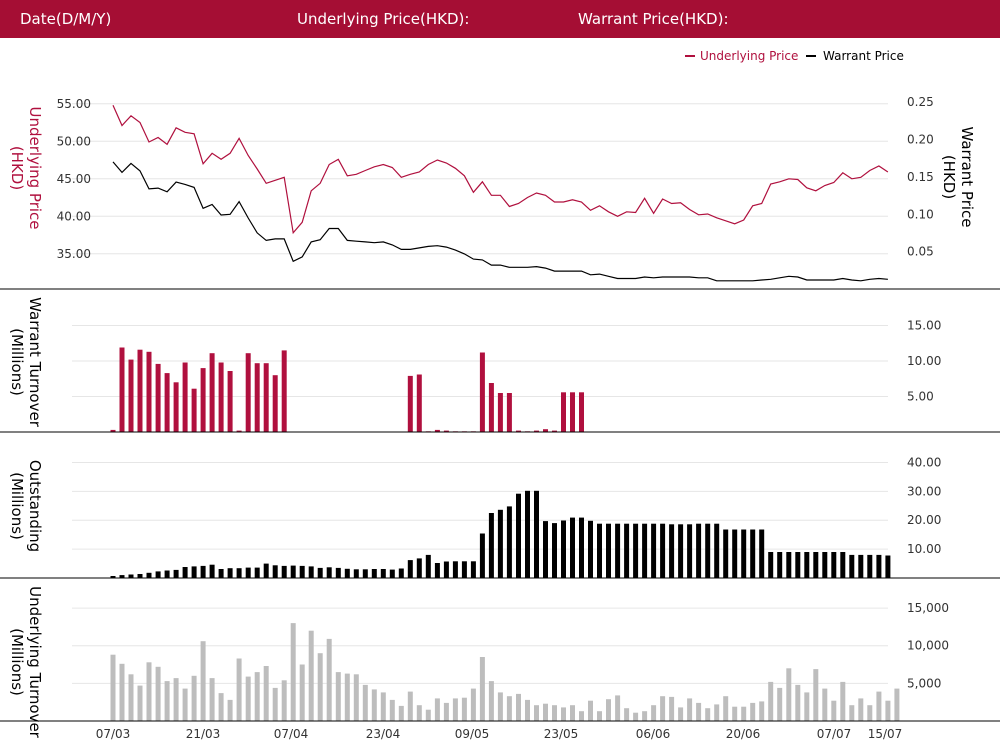 The image size is (1000, 751). What do you see at coordinates (35, 362) in the screenshot?
I see `bar-axis-title: Warrant Turnover` at bounding box center [35, 362].